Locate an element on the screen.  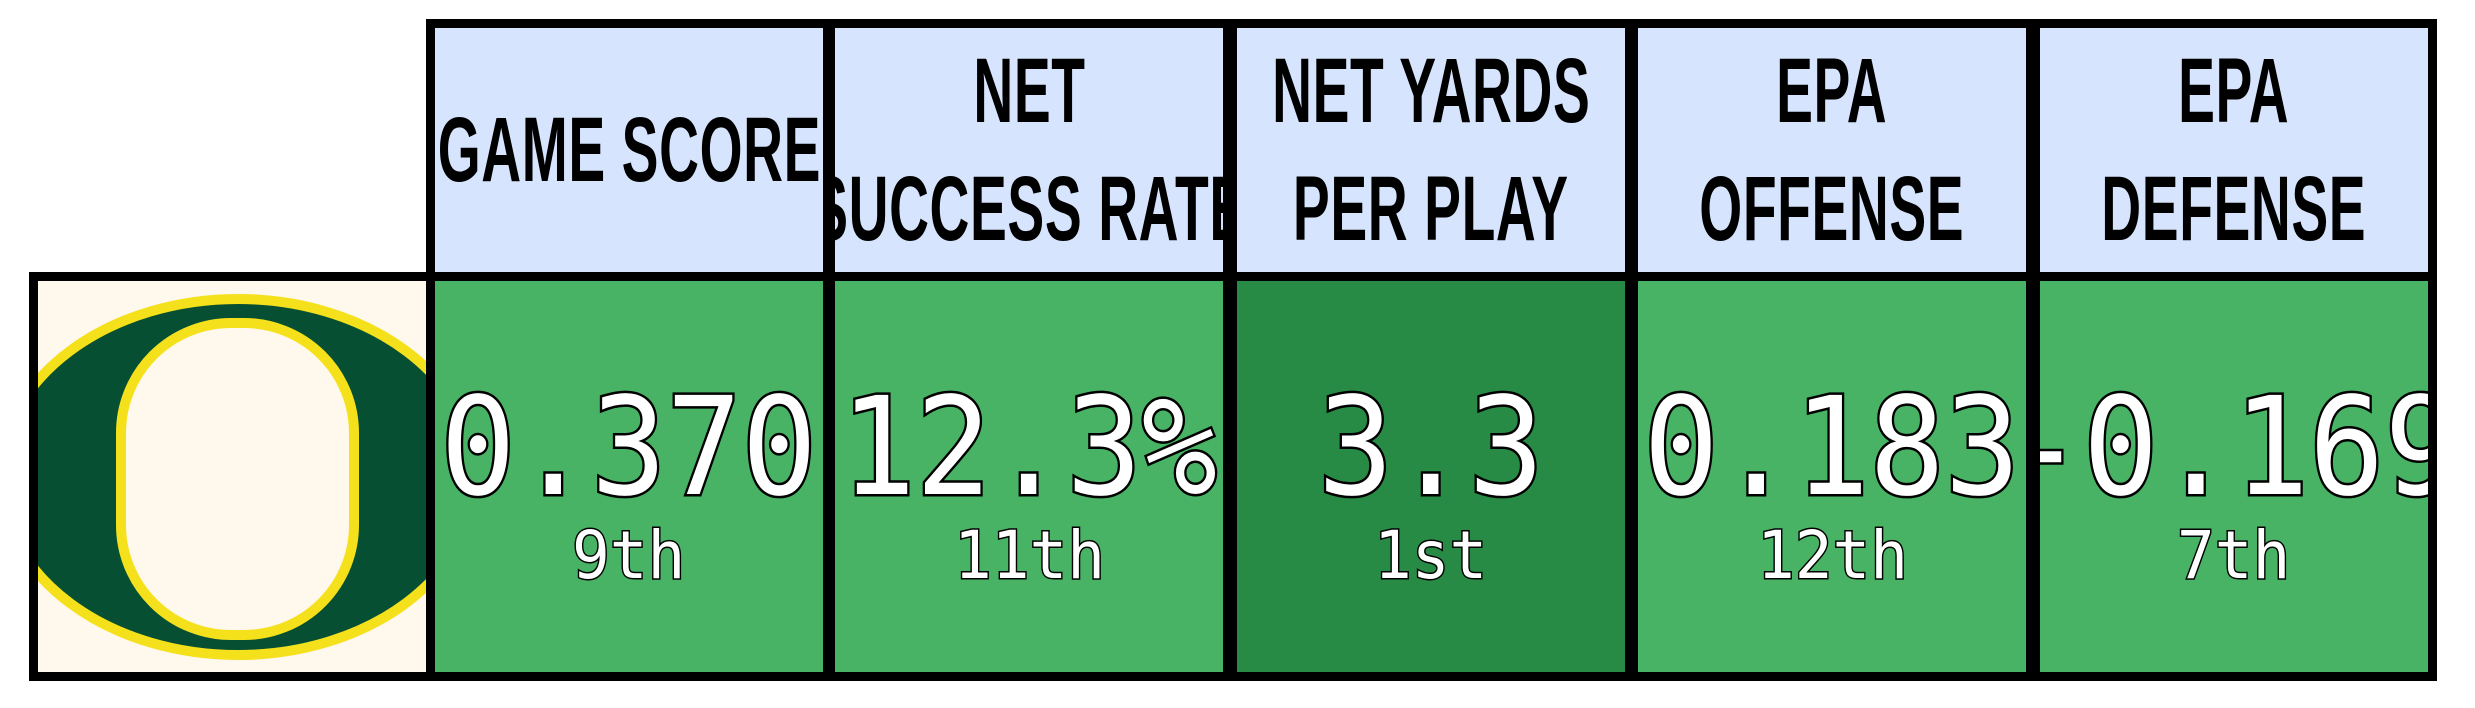
stat-header-line: SUCCESS RATE is located at coordinates (1029, 209).